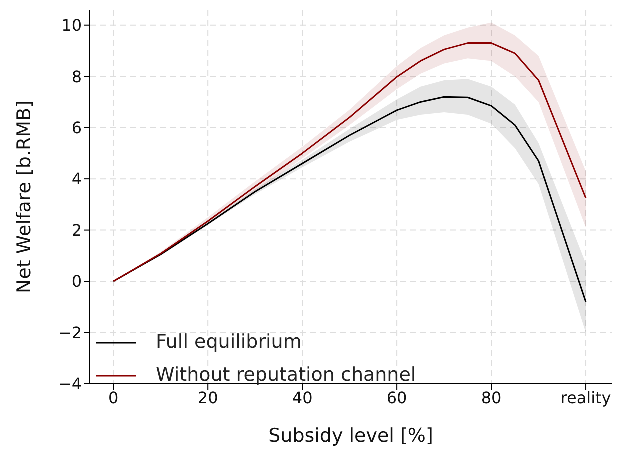 This screenshot has width=624, height=458. Describe the element at coordinates (397, 398) in the screenshot. I see `x-tick-label: 60` at that location.